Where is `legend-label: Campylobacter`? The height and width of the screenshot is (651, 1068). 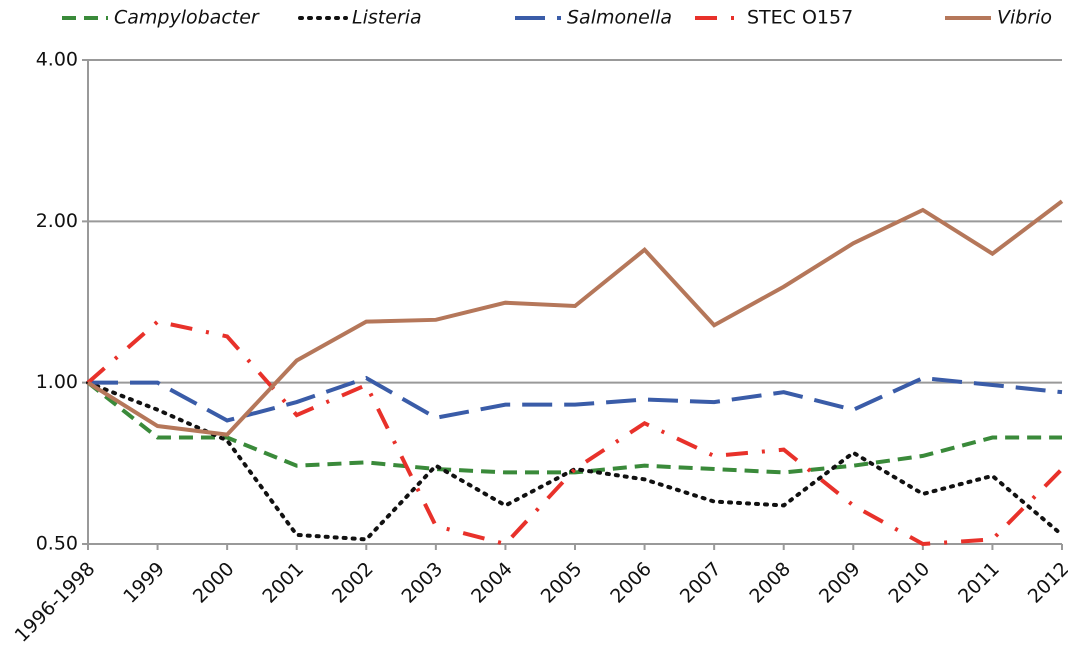 legend-label: Campylobacter is located at coordinates (187, 18).